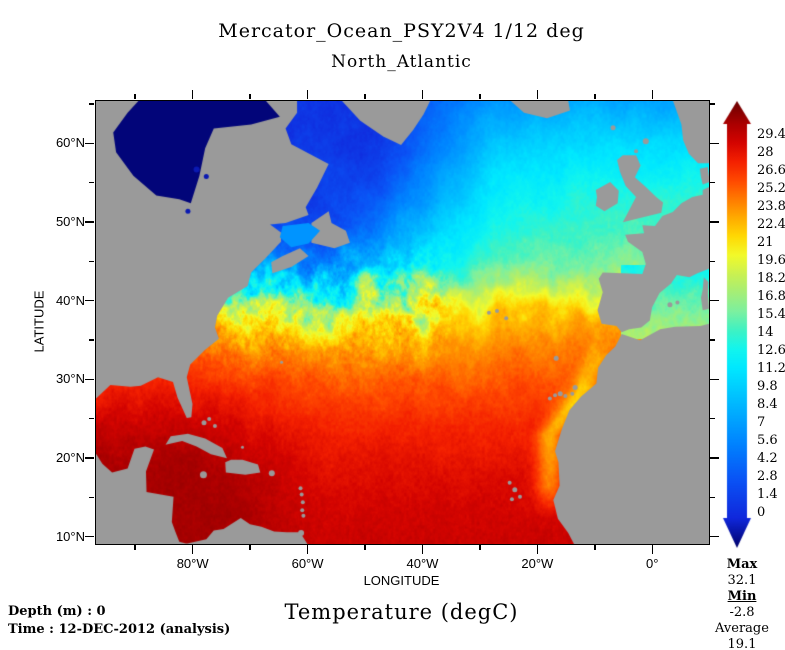  I want to click on stats-block: Max 32.1 Min -2.8 Average 19.1, so click(742, 603).